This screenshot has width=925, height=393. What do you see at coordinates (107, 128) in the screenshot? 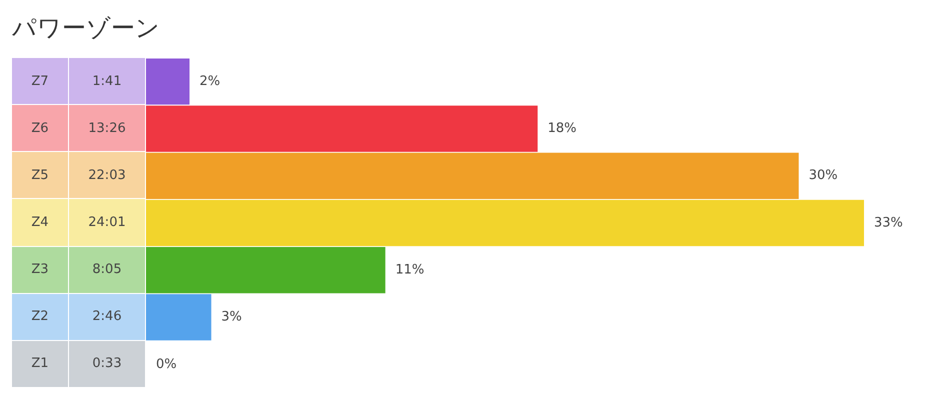
I see `text: 13:26` at bounding box center [107, 128].